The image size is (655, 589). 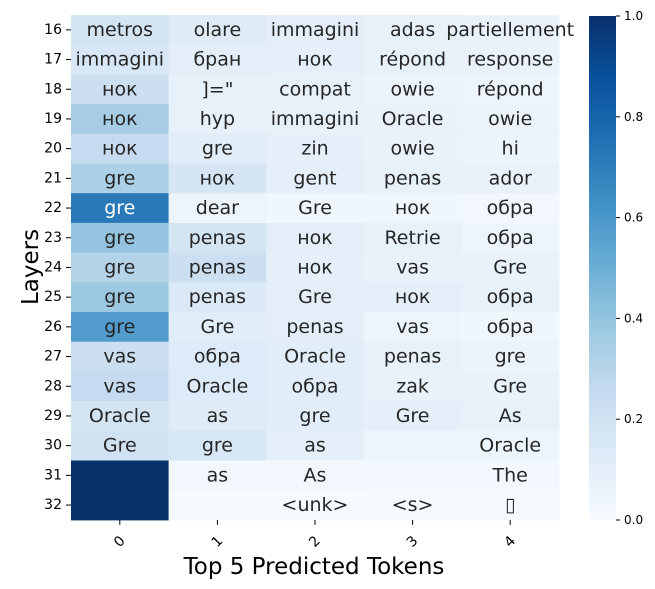 What do you see at coordinates (217, 89) in the screenshot?
I see `cell-token-label: ]="` at bounding box center [217, 89].